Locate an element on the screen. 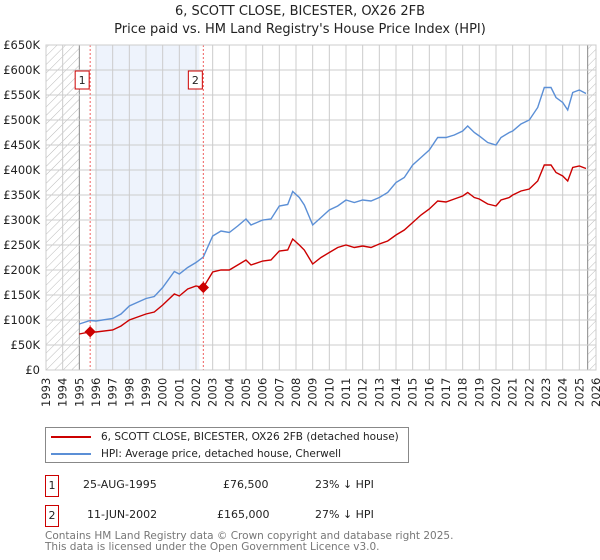 This screenshot has width=600, height=560. x-tick-label: 2005 is located at coordinates (246, 392).